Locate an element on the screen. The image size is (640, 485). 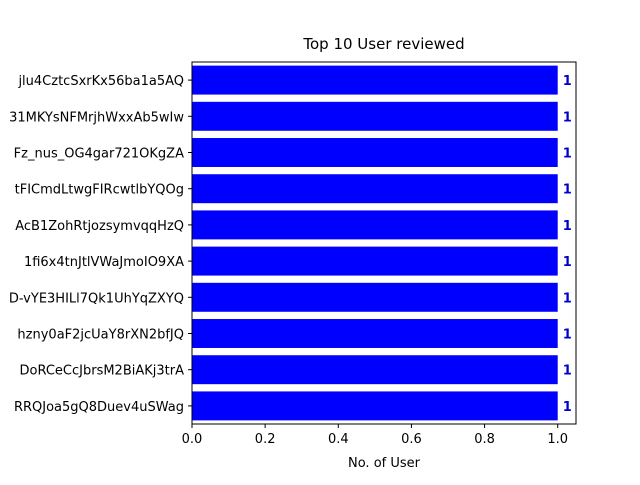
x-tick-label: 0.8 is located at coordinates (484, 439).